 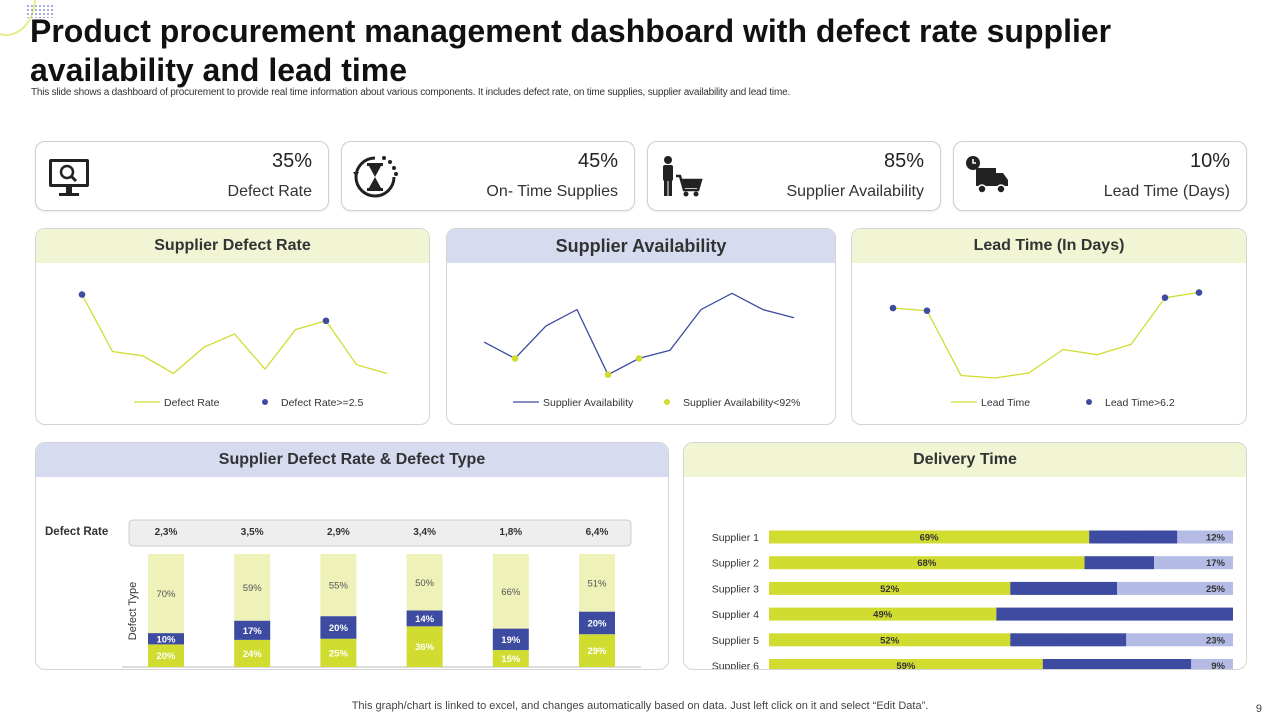 What do you see at coordinates (1133, 538) in the screenshot?
I see `data-label: 19%` at bounding box center [1133, 538].